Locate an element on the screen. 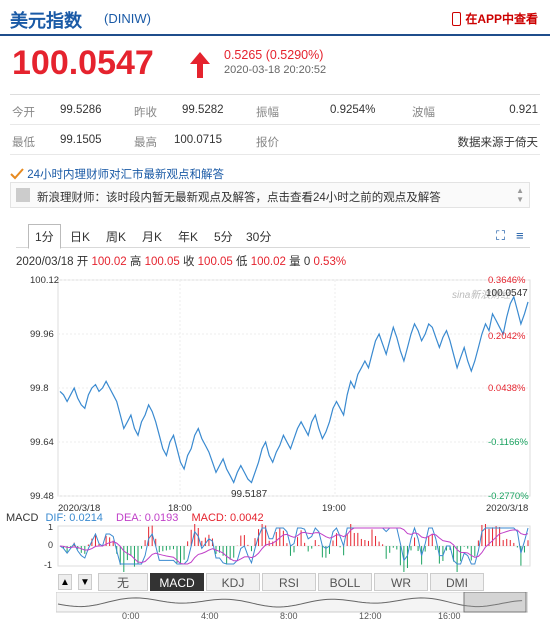  price-change: 0.5265 (0.5290%) is located at coordinates (274, 55).